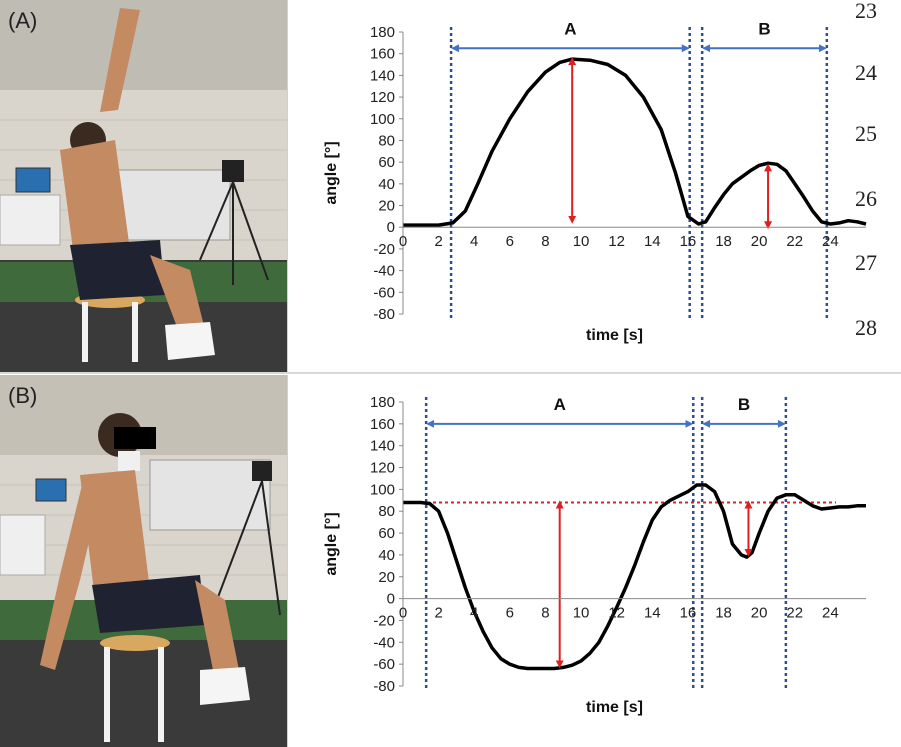  I want to click on margin-line-number: 25, so click(866, 133).